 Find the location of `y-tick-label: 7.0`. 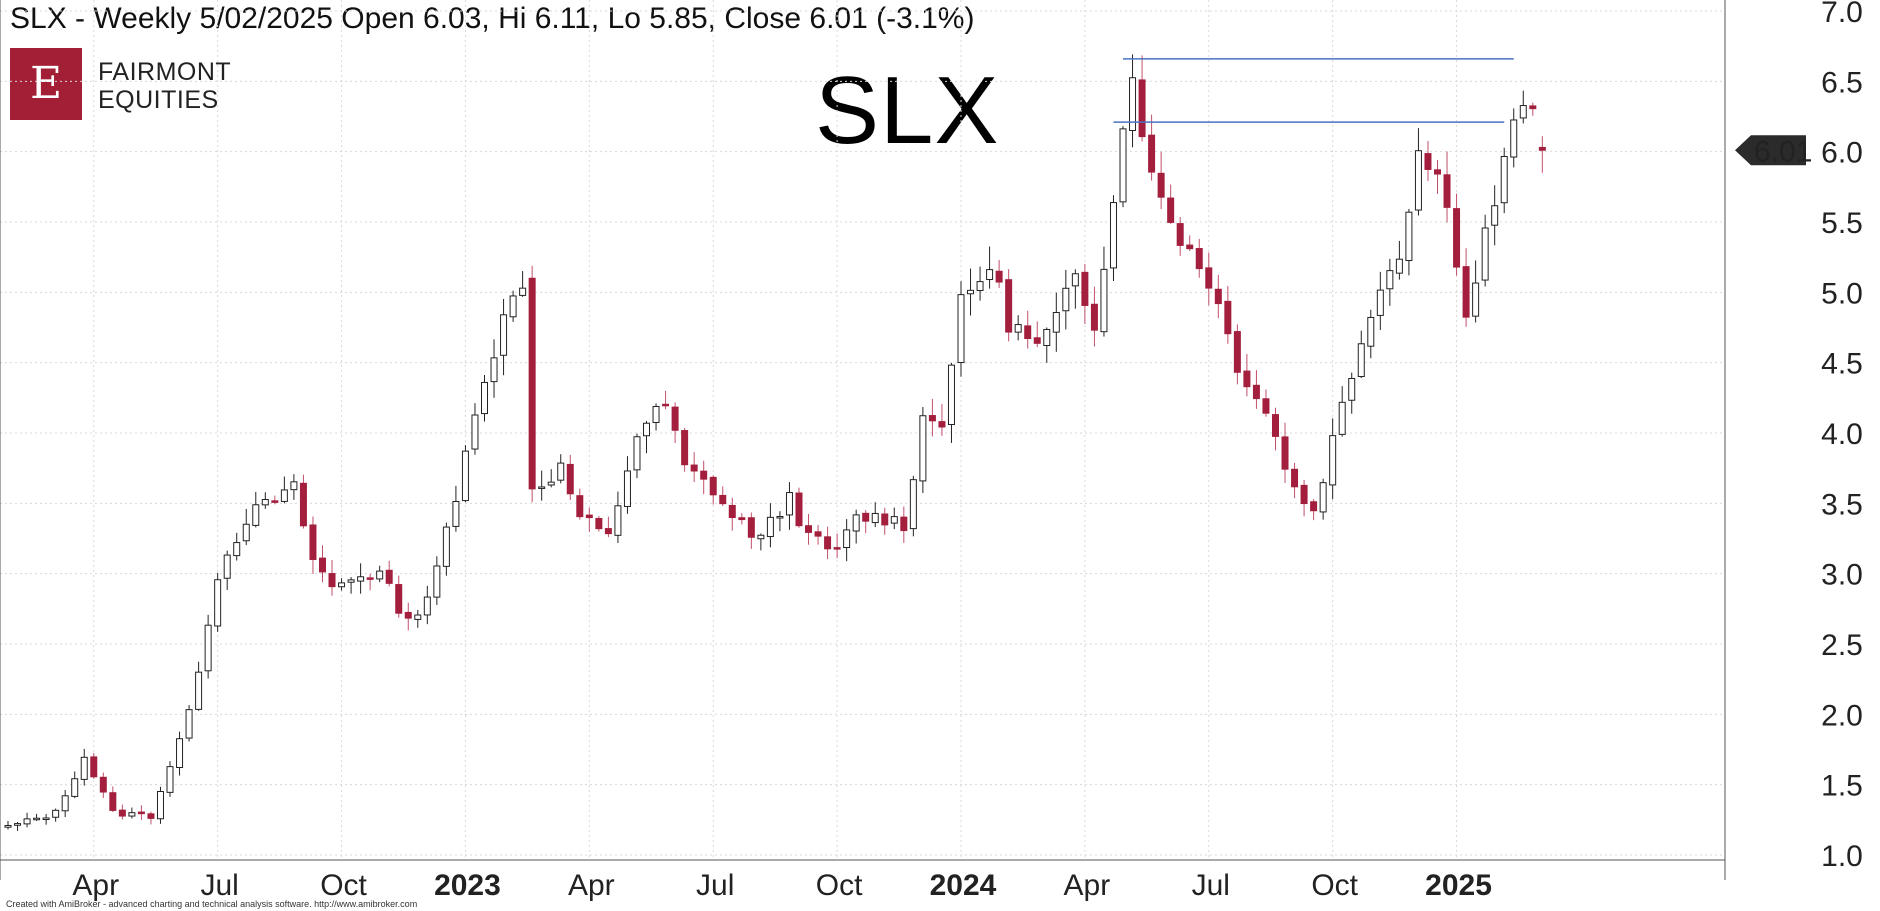

y-tick-label: 7.0 is located at coordinates (1842, 14).